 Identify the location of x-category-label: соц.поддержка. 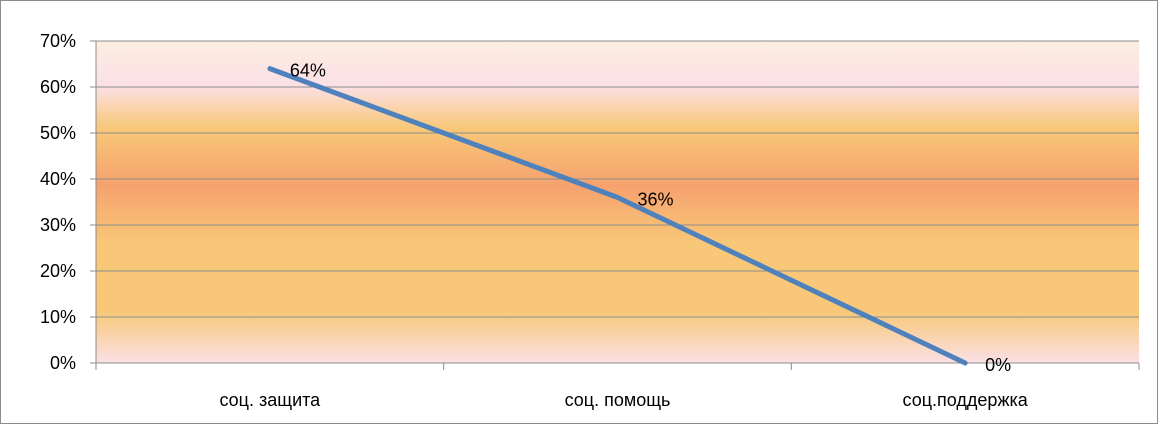
(966, 400).